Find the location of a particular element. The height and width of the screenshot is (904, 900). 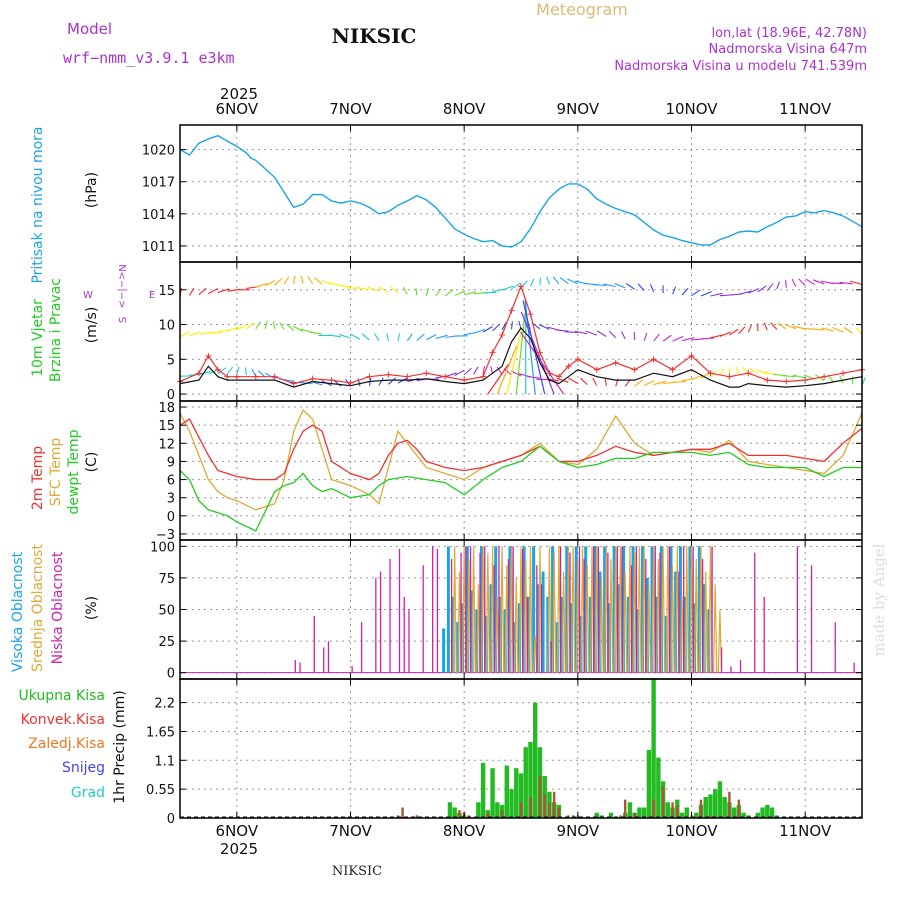

precip-ytick-label: 2.2 is located at coordinates (164, 704).